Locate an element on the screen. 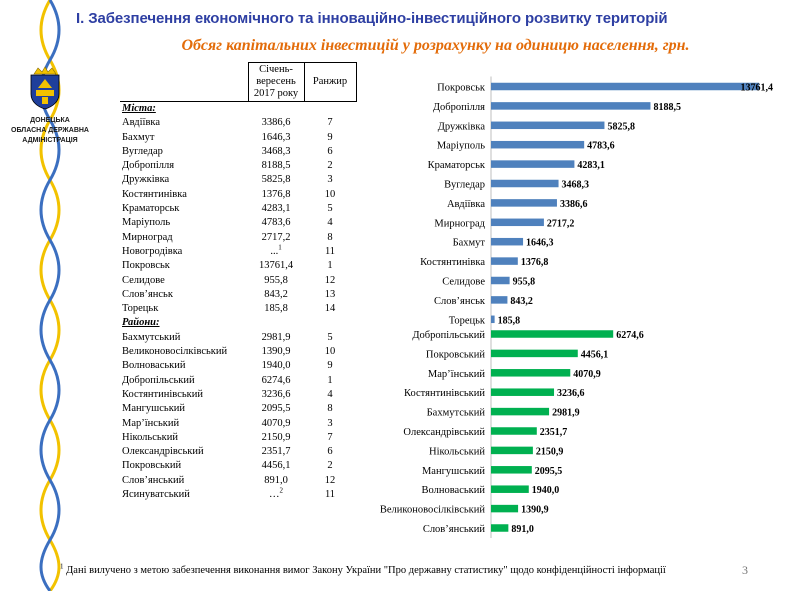 Image resolution: width=791 pixels, height=591 pixels. category-label: Авдіївка is located at coordinates (466, 204).